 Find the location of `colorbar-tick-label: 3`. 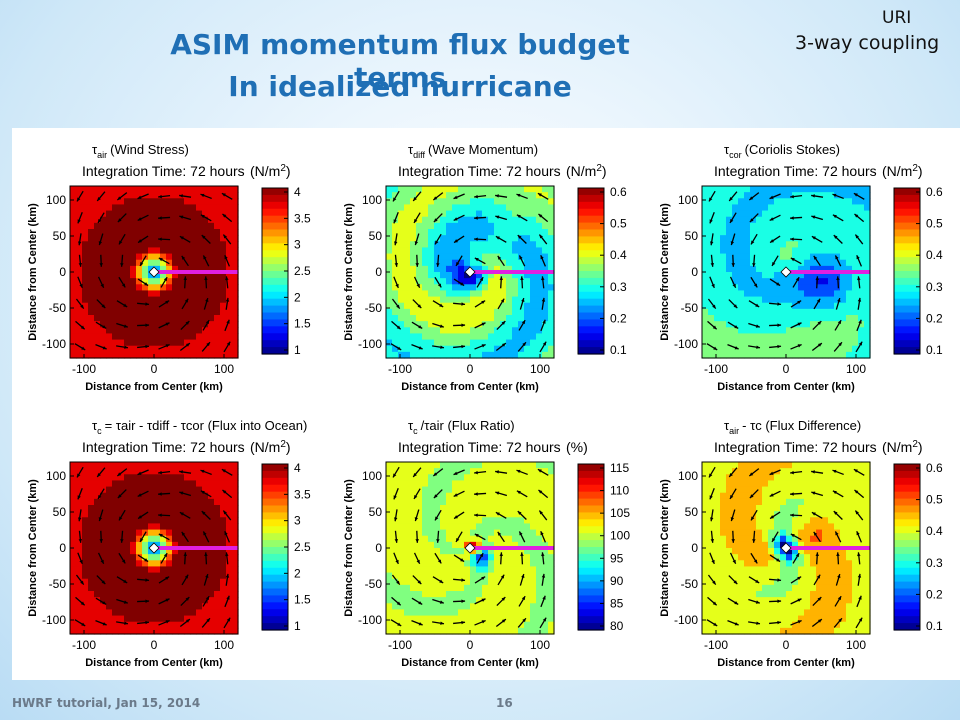

colorbar-tick-label: 3 is located at coordinates (297, 245).